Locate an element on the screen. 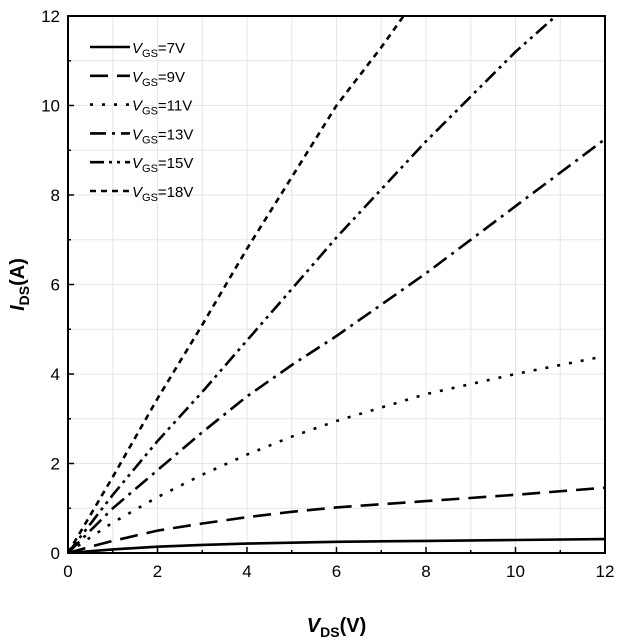 Image resolution: width=617 pixels, height=643 pixels. legend-label: VGS=18V is located at coordinates (162, 194).